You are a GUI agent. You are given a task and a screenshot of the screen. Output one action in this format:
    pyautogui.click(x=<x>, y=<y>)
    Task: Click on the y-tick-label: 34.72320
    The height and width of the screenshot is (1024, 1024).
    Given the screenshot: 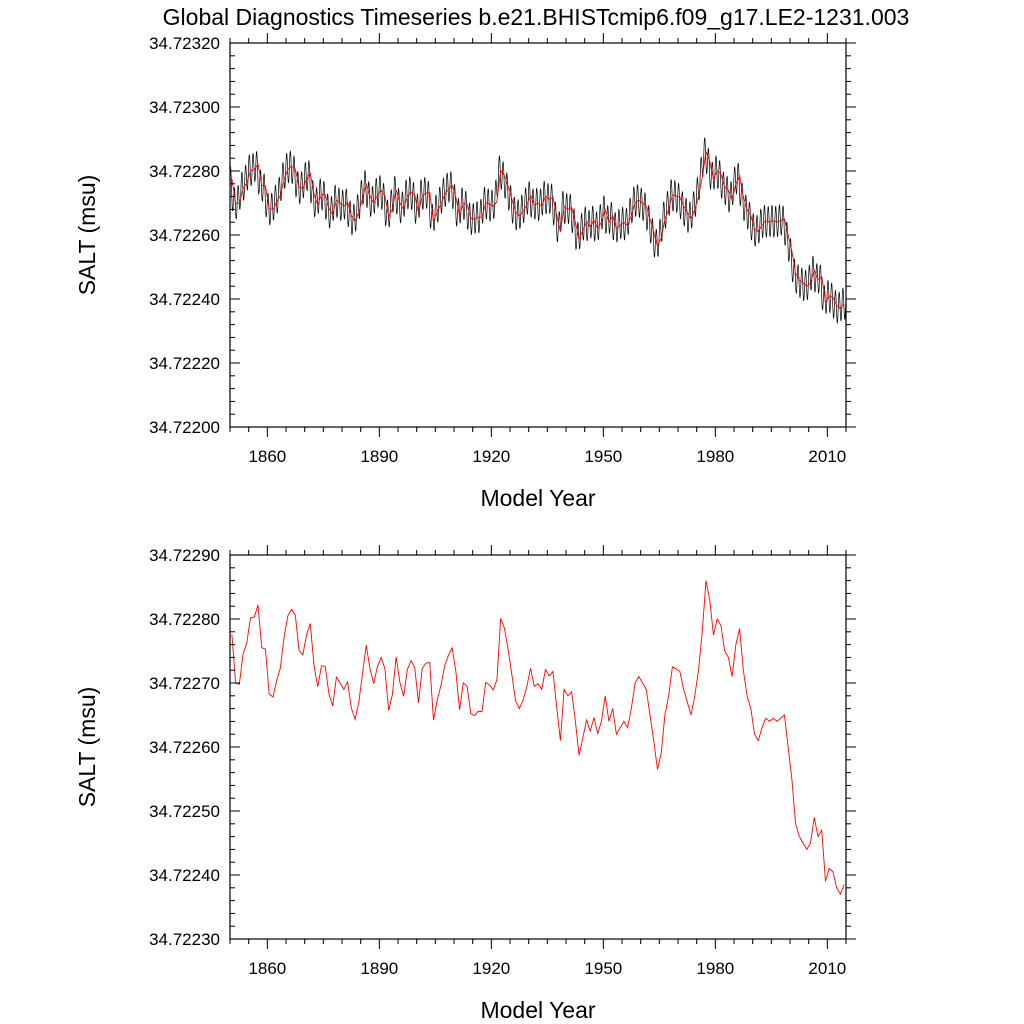 What is the action you would take?
    pyautogui.click(x=184, y=43)
    